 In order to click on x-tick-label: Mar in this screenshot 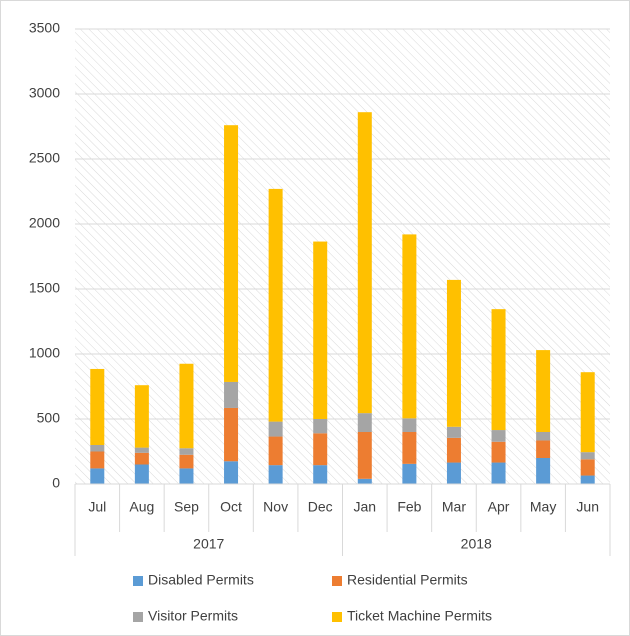, I will do `click(454, 507)`.